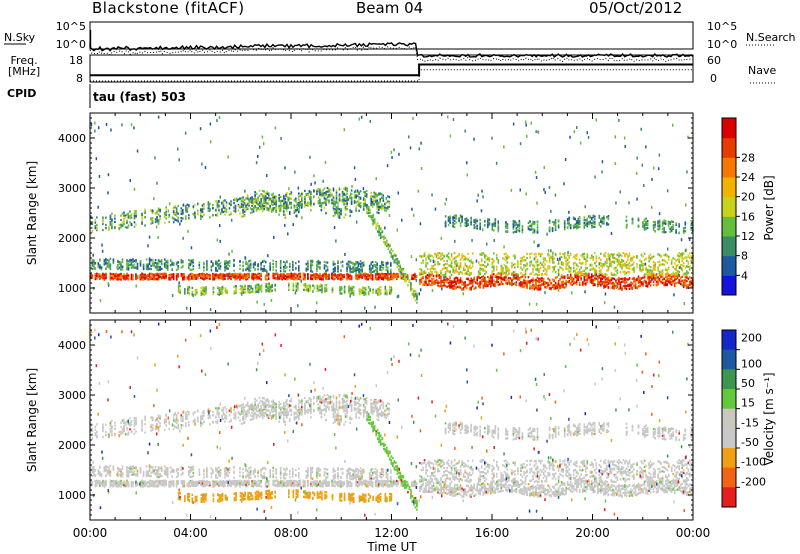 Image resolution: width=800 pixels, height=554 pixels. What do you see at coordinates (20, 37) in the screenshot?
I see `nsky-label: N.Sky` at bounding box center [20, 37].